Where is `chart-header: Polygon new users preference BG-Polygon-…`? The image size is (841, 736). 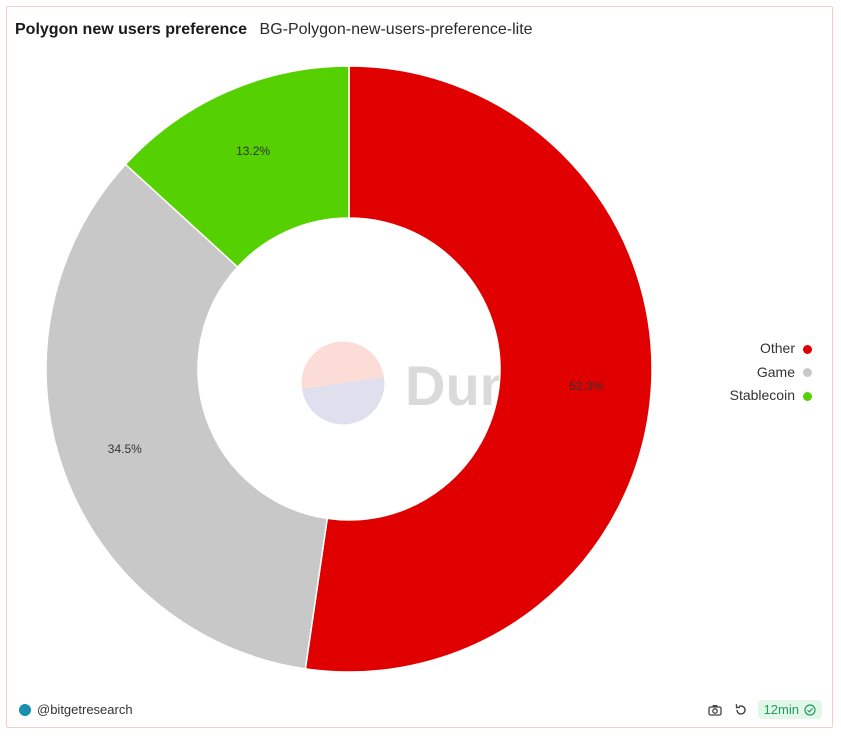
chart-header: Polygon new users preference BG-Polygon-… is located at coordinates (274, 30).